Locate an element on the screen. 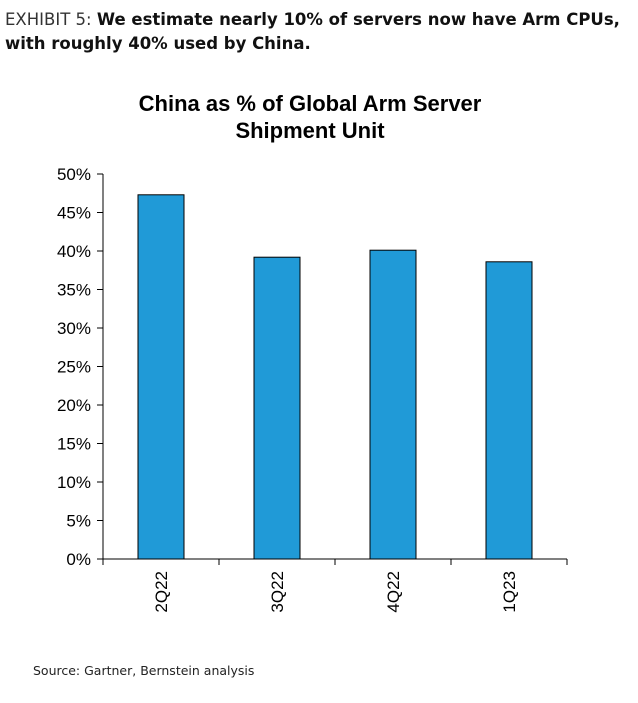  y-tick-label: 20% is located at coordinates (74, 405).